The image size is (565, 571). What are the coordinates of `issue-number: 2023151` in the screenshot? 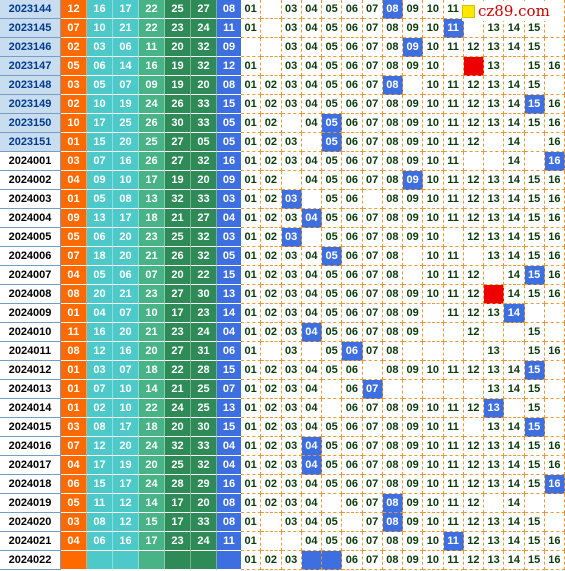 It's located at (30, 142).